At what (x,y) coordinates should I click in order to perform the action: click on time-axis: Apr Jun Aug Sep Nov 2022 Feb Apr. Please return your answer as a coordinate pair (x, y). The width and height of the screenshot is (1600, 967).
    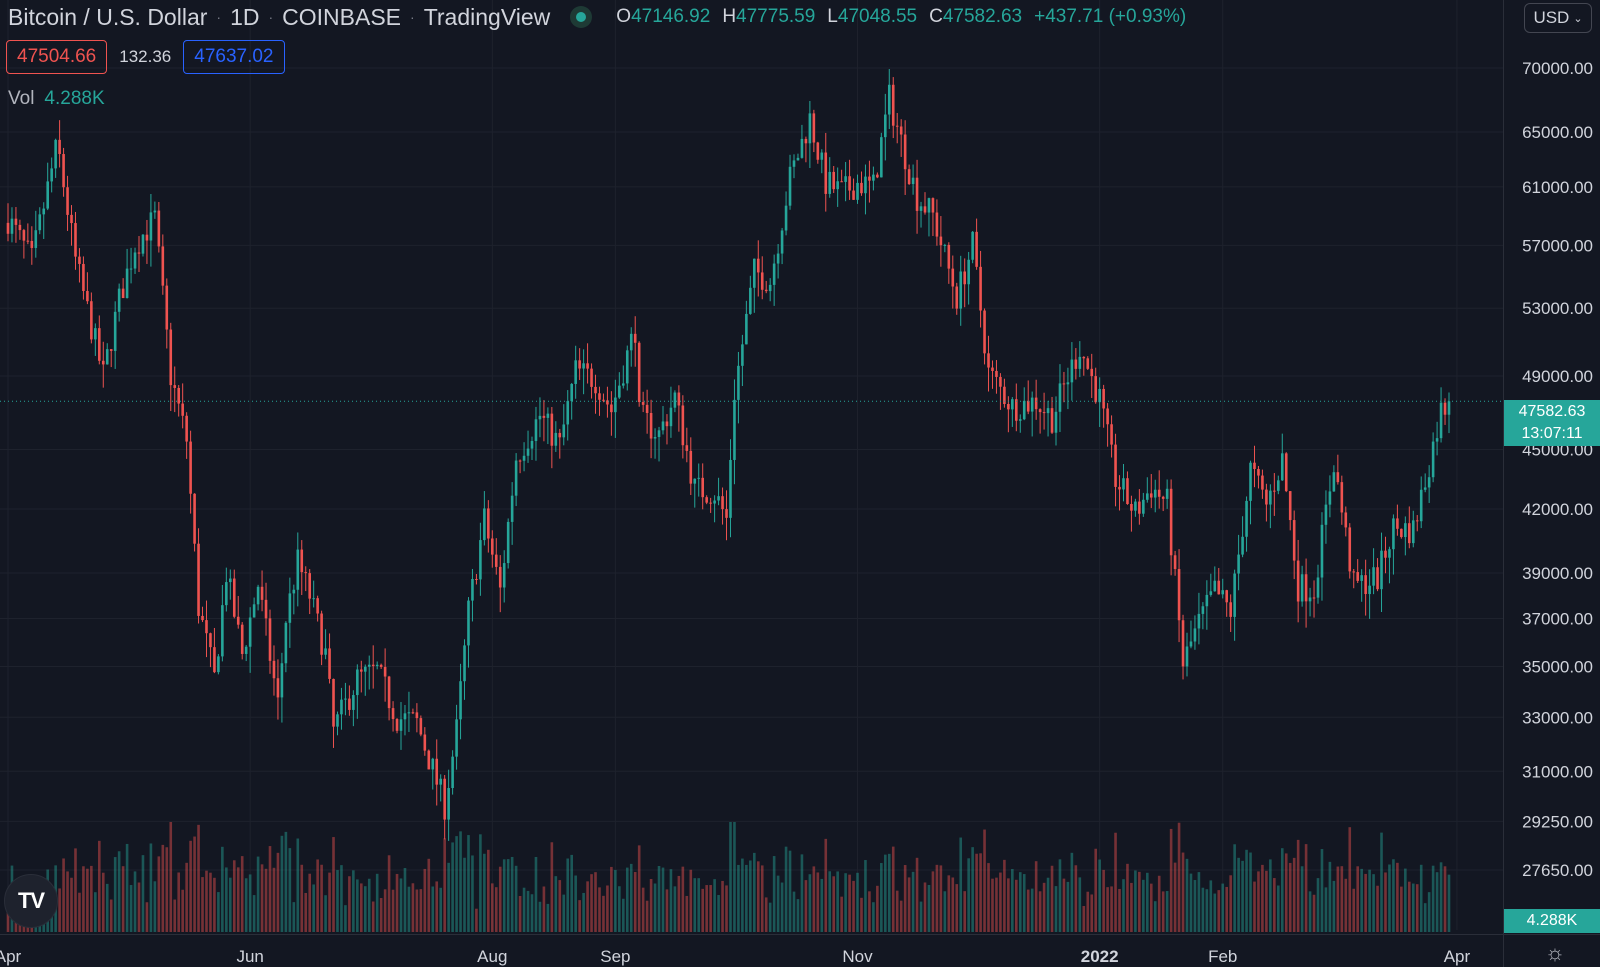
    Looking at the image, I should click on (735, 956).